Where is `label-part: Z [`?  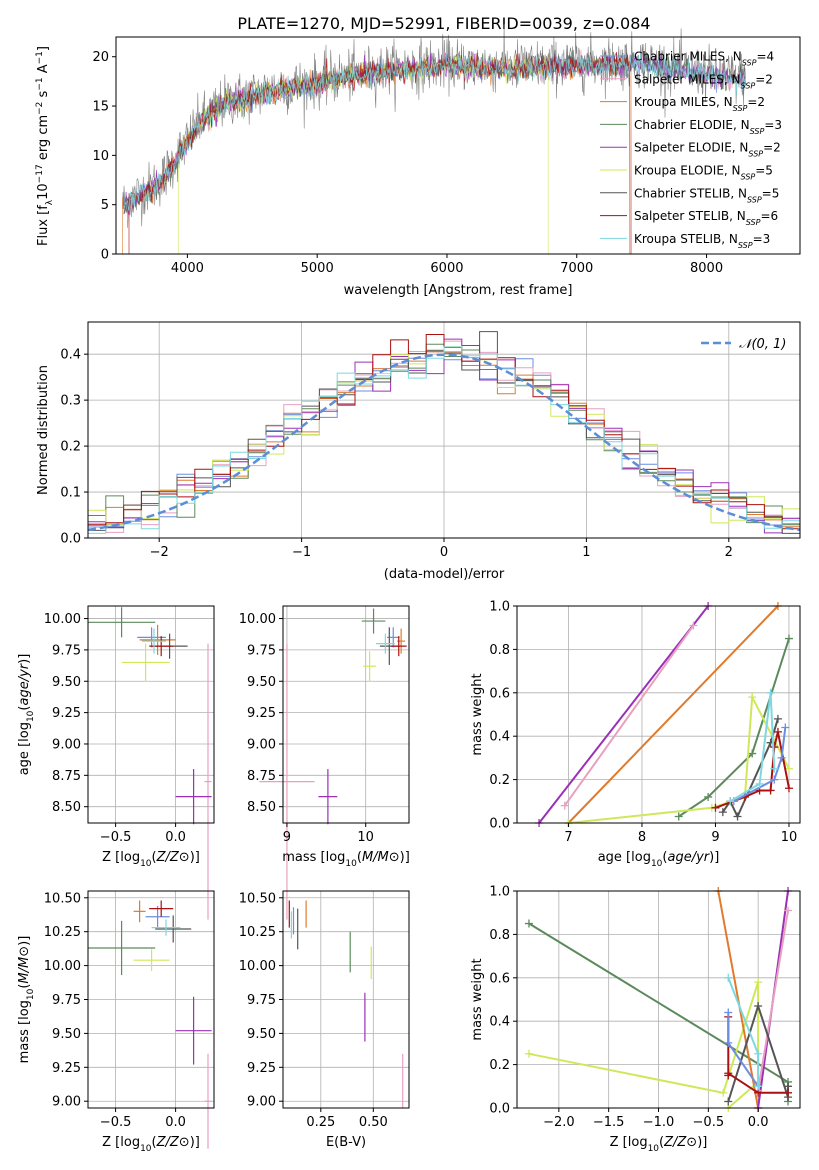 label-part: Z [ is located at coordinates (619, 1142).